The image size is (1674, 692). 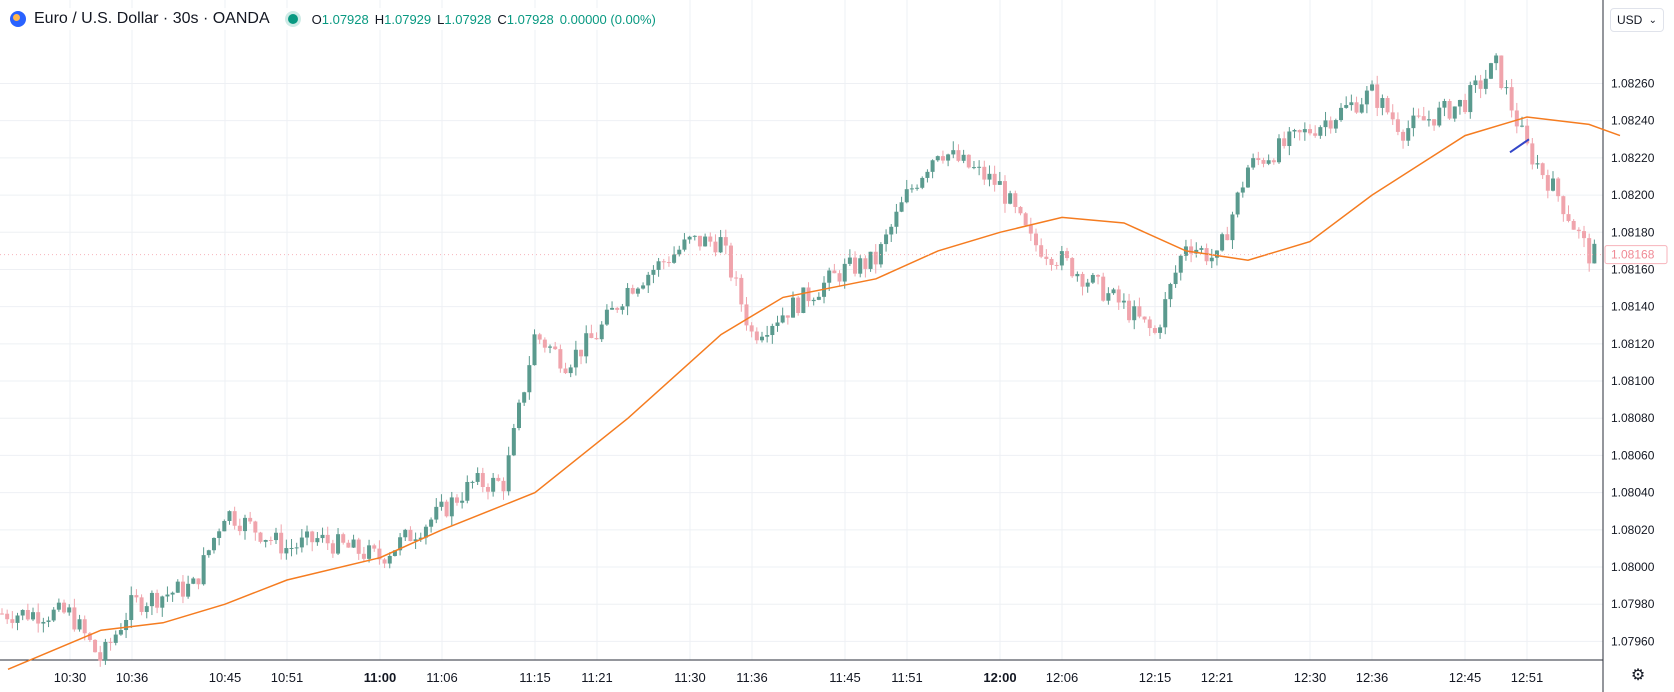 I want to click on currency-select: USD ⌄, so click(x=1637, y=20).